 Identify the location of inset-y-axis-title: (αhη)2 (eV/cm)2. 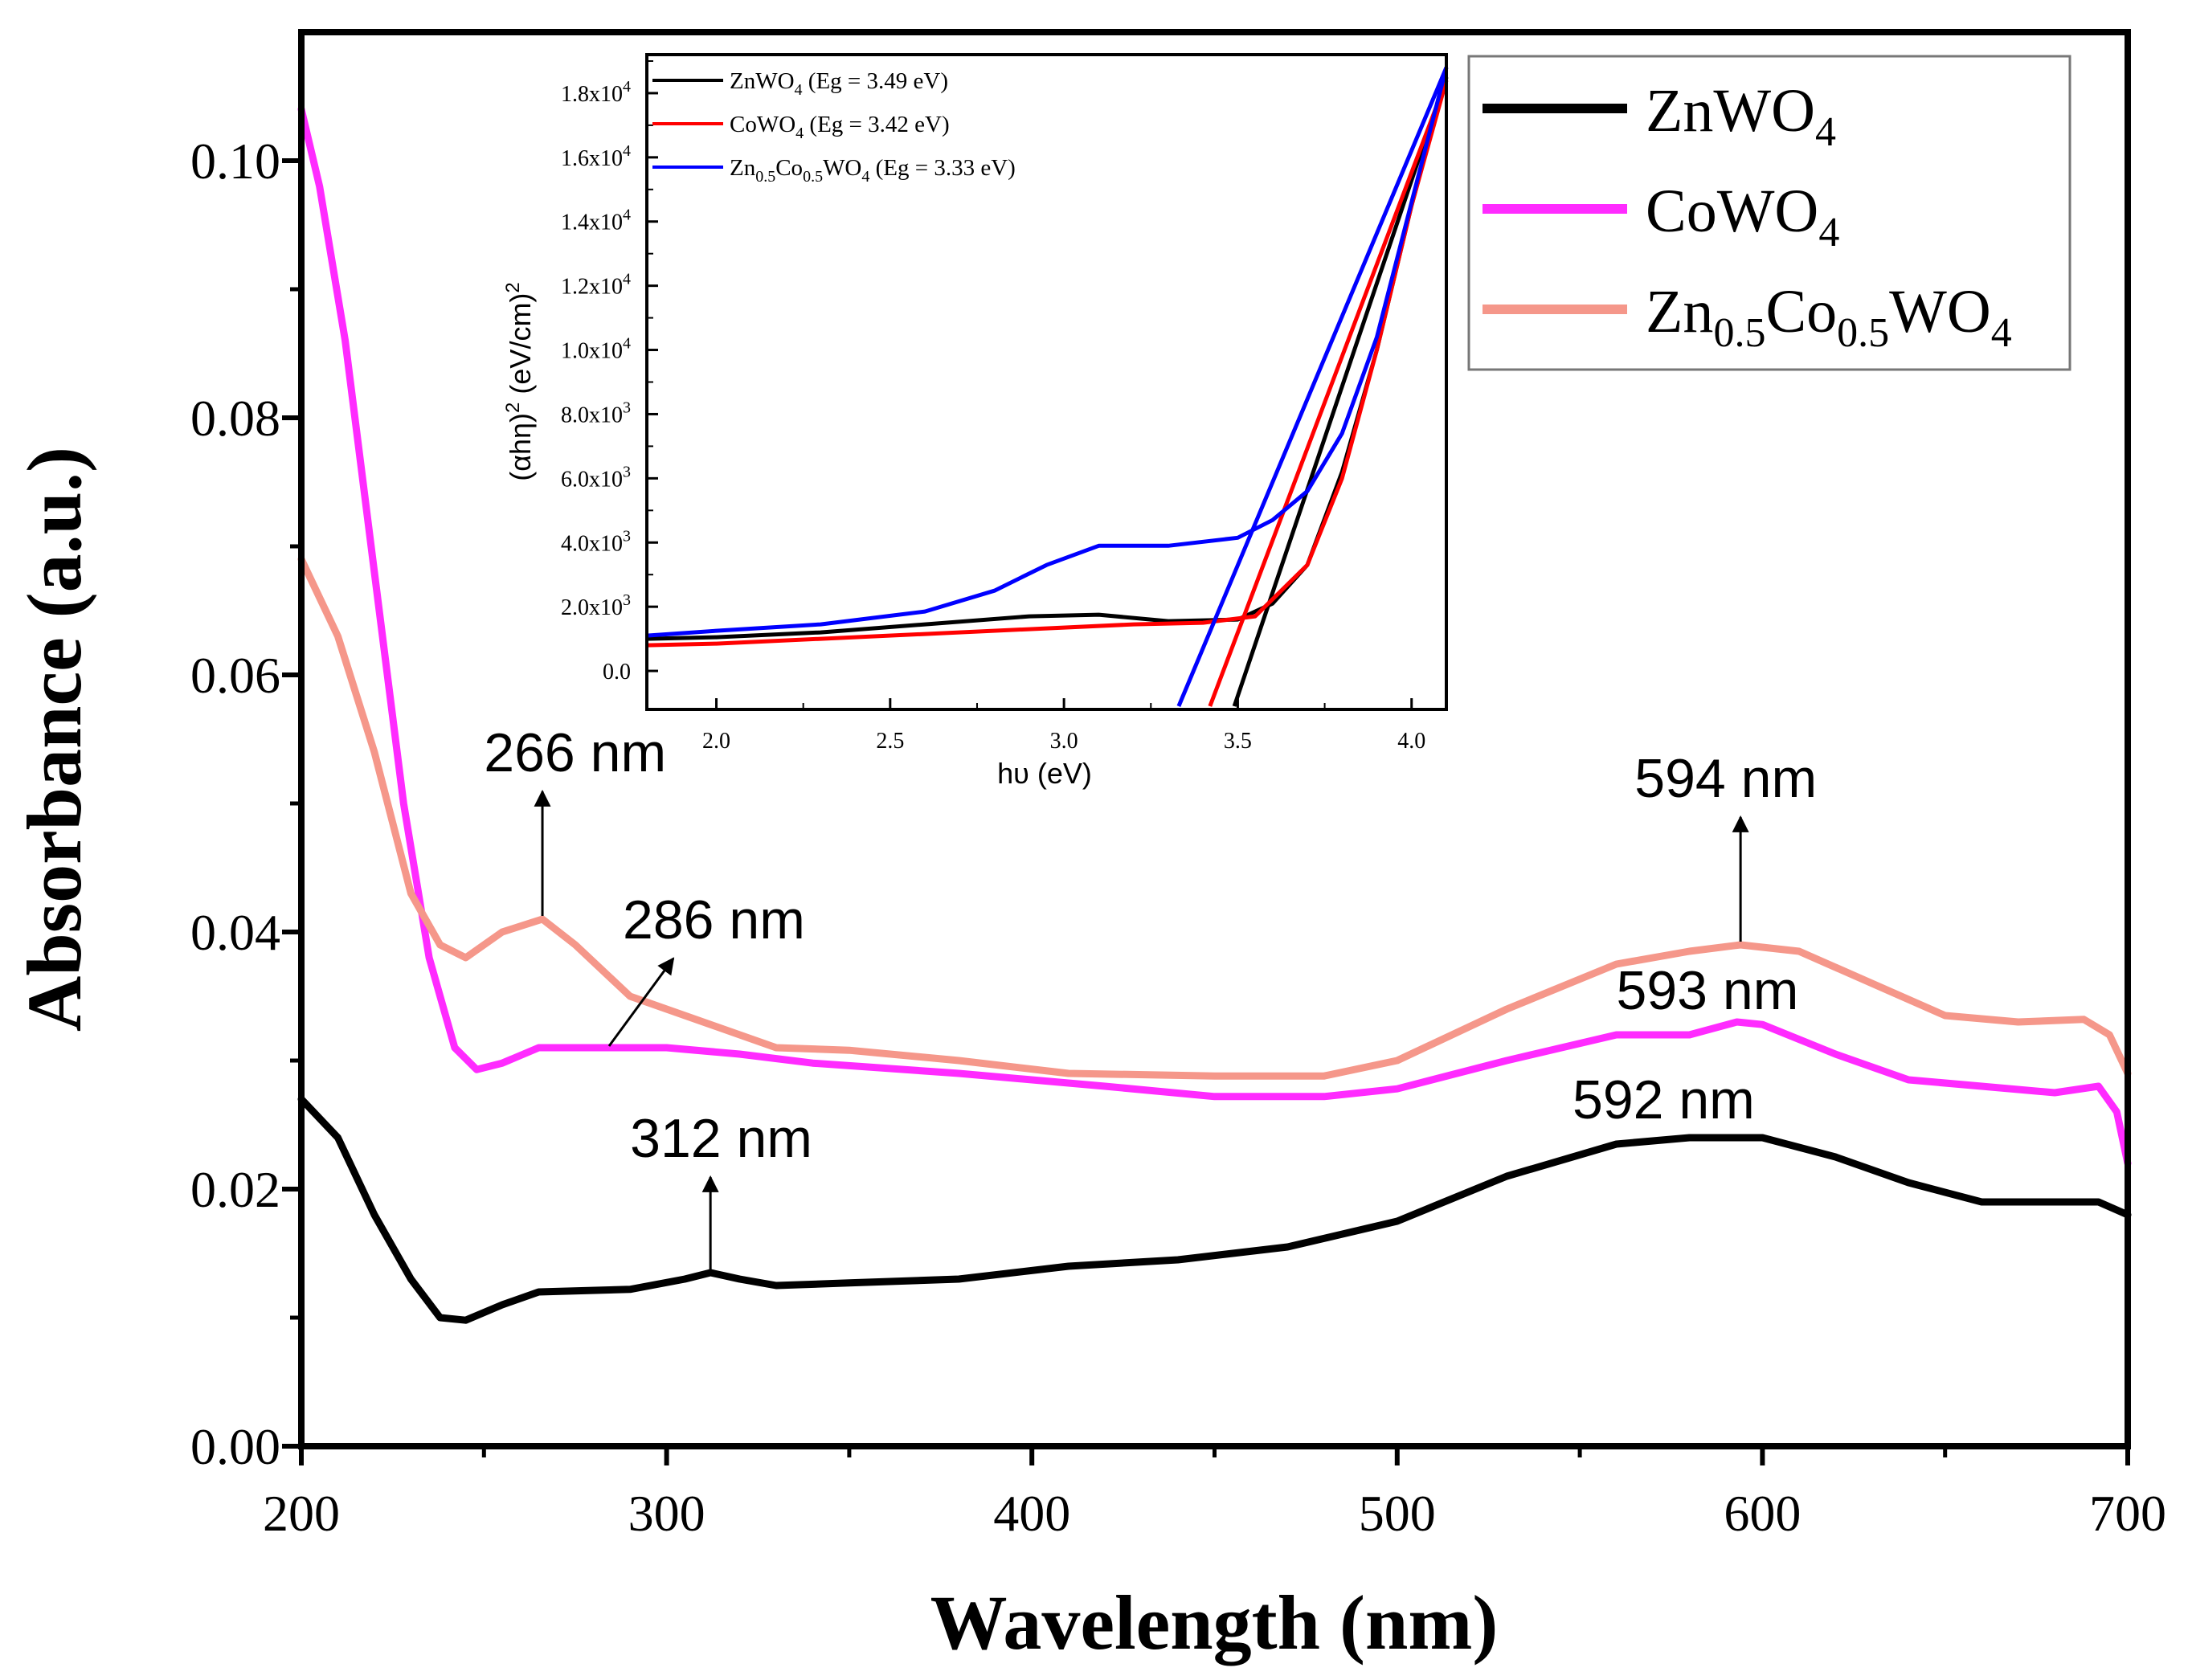
(519, 381).